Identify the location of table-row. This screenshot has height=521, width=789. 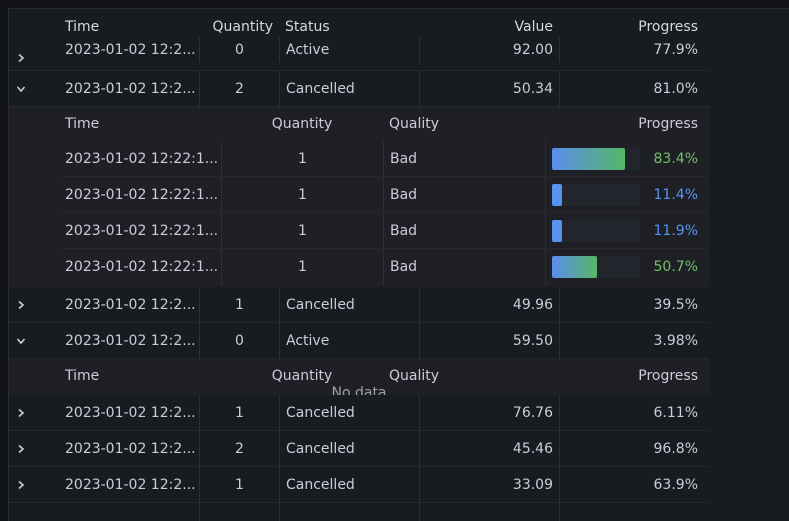
(359, 512).